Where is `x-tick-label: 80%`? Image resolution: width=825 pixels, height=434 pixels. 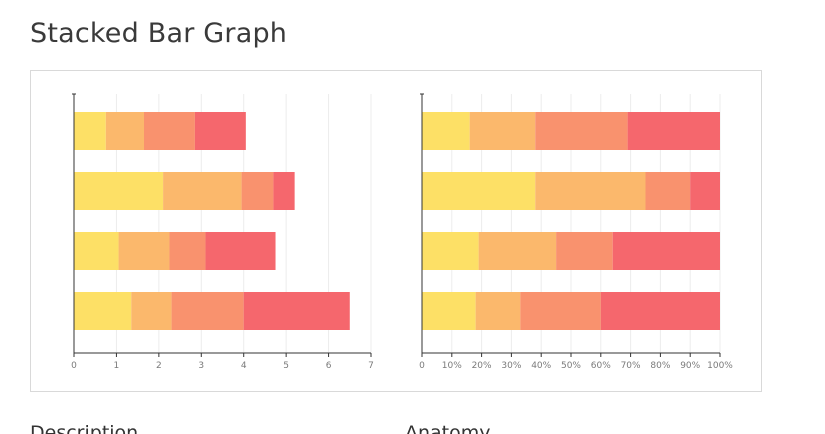
x-tick-label: 80% is located at coordinates (660, 366).